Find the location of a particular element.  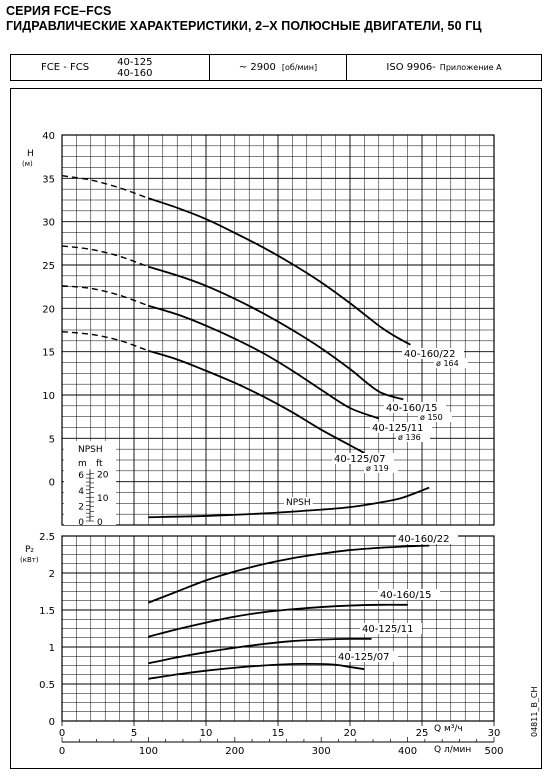

power-tick-label: 2 is located at coordinates (52, 574).